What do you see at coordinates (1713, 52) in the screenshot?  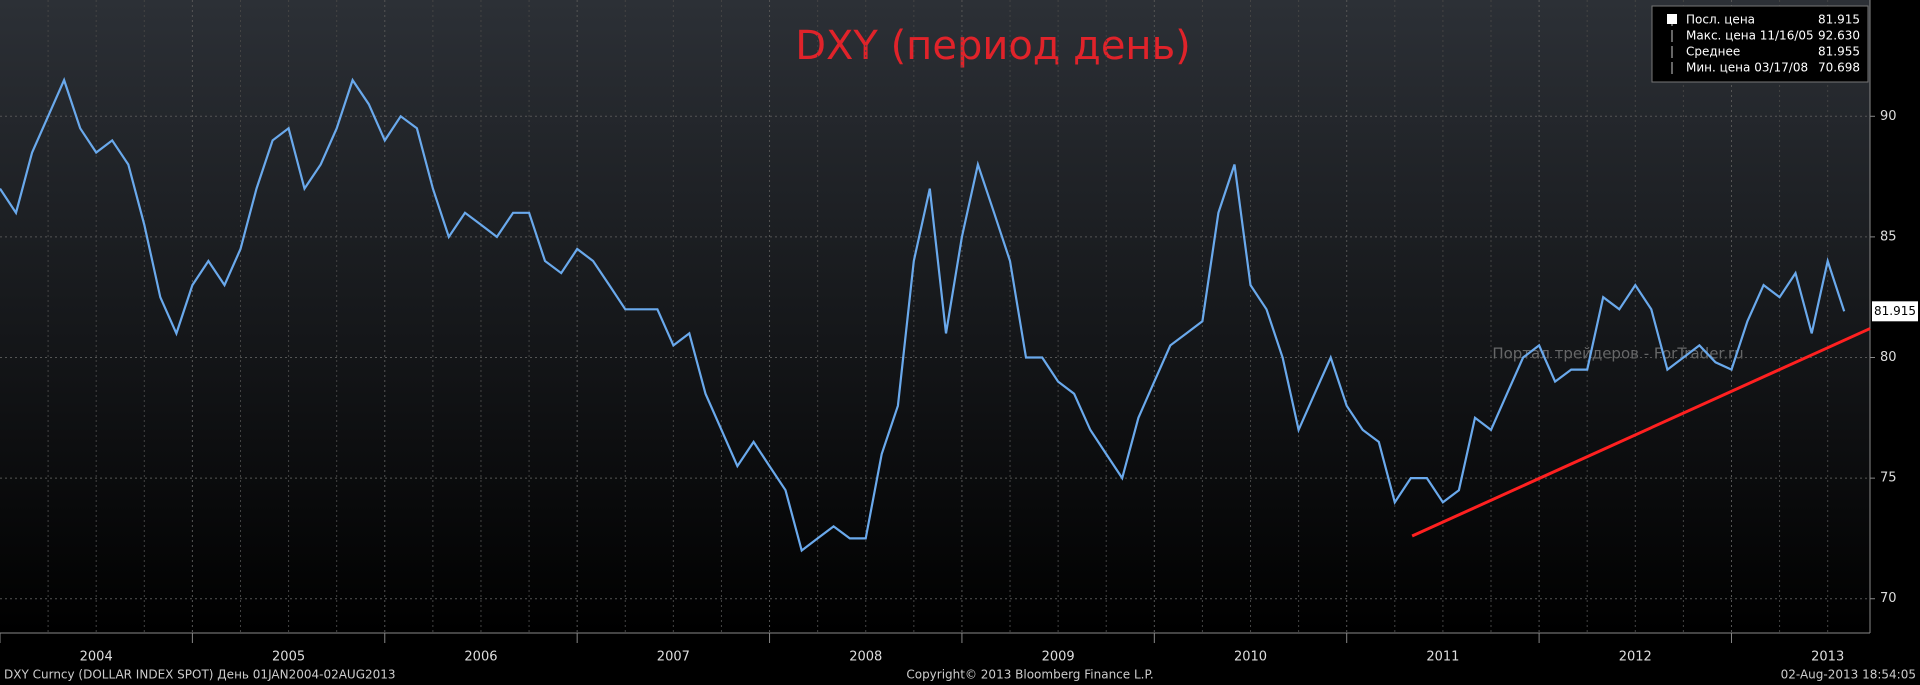 I see `legend-label: Среднее` at bounding box center [1713, 52].